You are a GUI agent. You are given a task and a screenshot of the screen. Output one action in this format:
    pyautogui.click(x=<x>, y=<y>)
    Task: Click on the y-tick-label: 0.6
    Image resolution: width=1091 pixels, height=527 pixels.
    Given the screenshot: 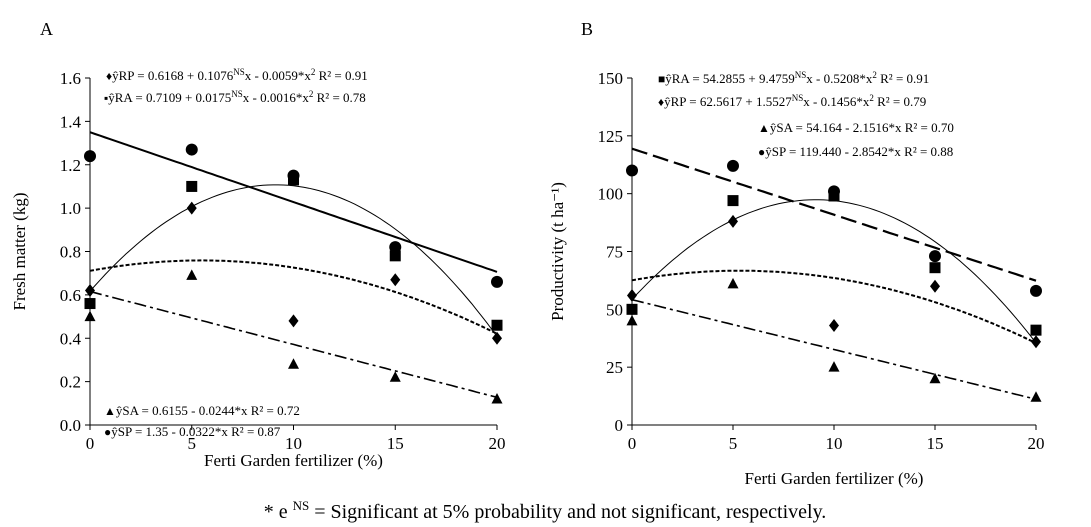 What is the action you would take?
    pyautogui.click(x=70, y=295)
    